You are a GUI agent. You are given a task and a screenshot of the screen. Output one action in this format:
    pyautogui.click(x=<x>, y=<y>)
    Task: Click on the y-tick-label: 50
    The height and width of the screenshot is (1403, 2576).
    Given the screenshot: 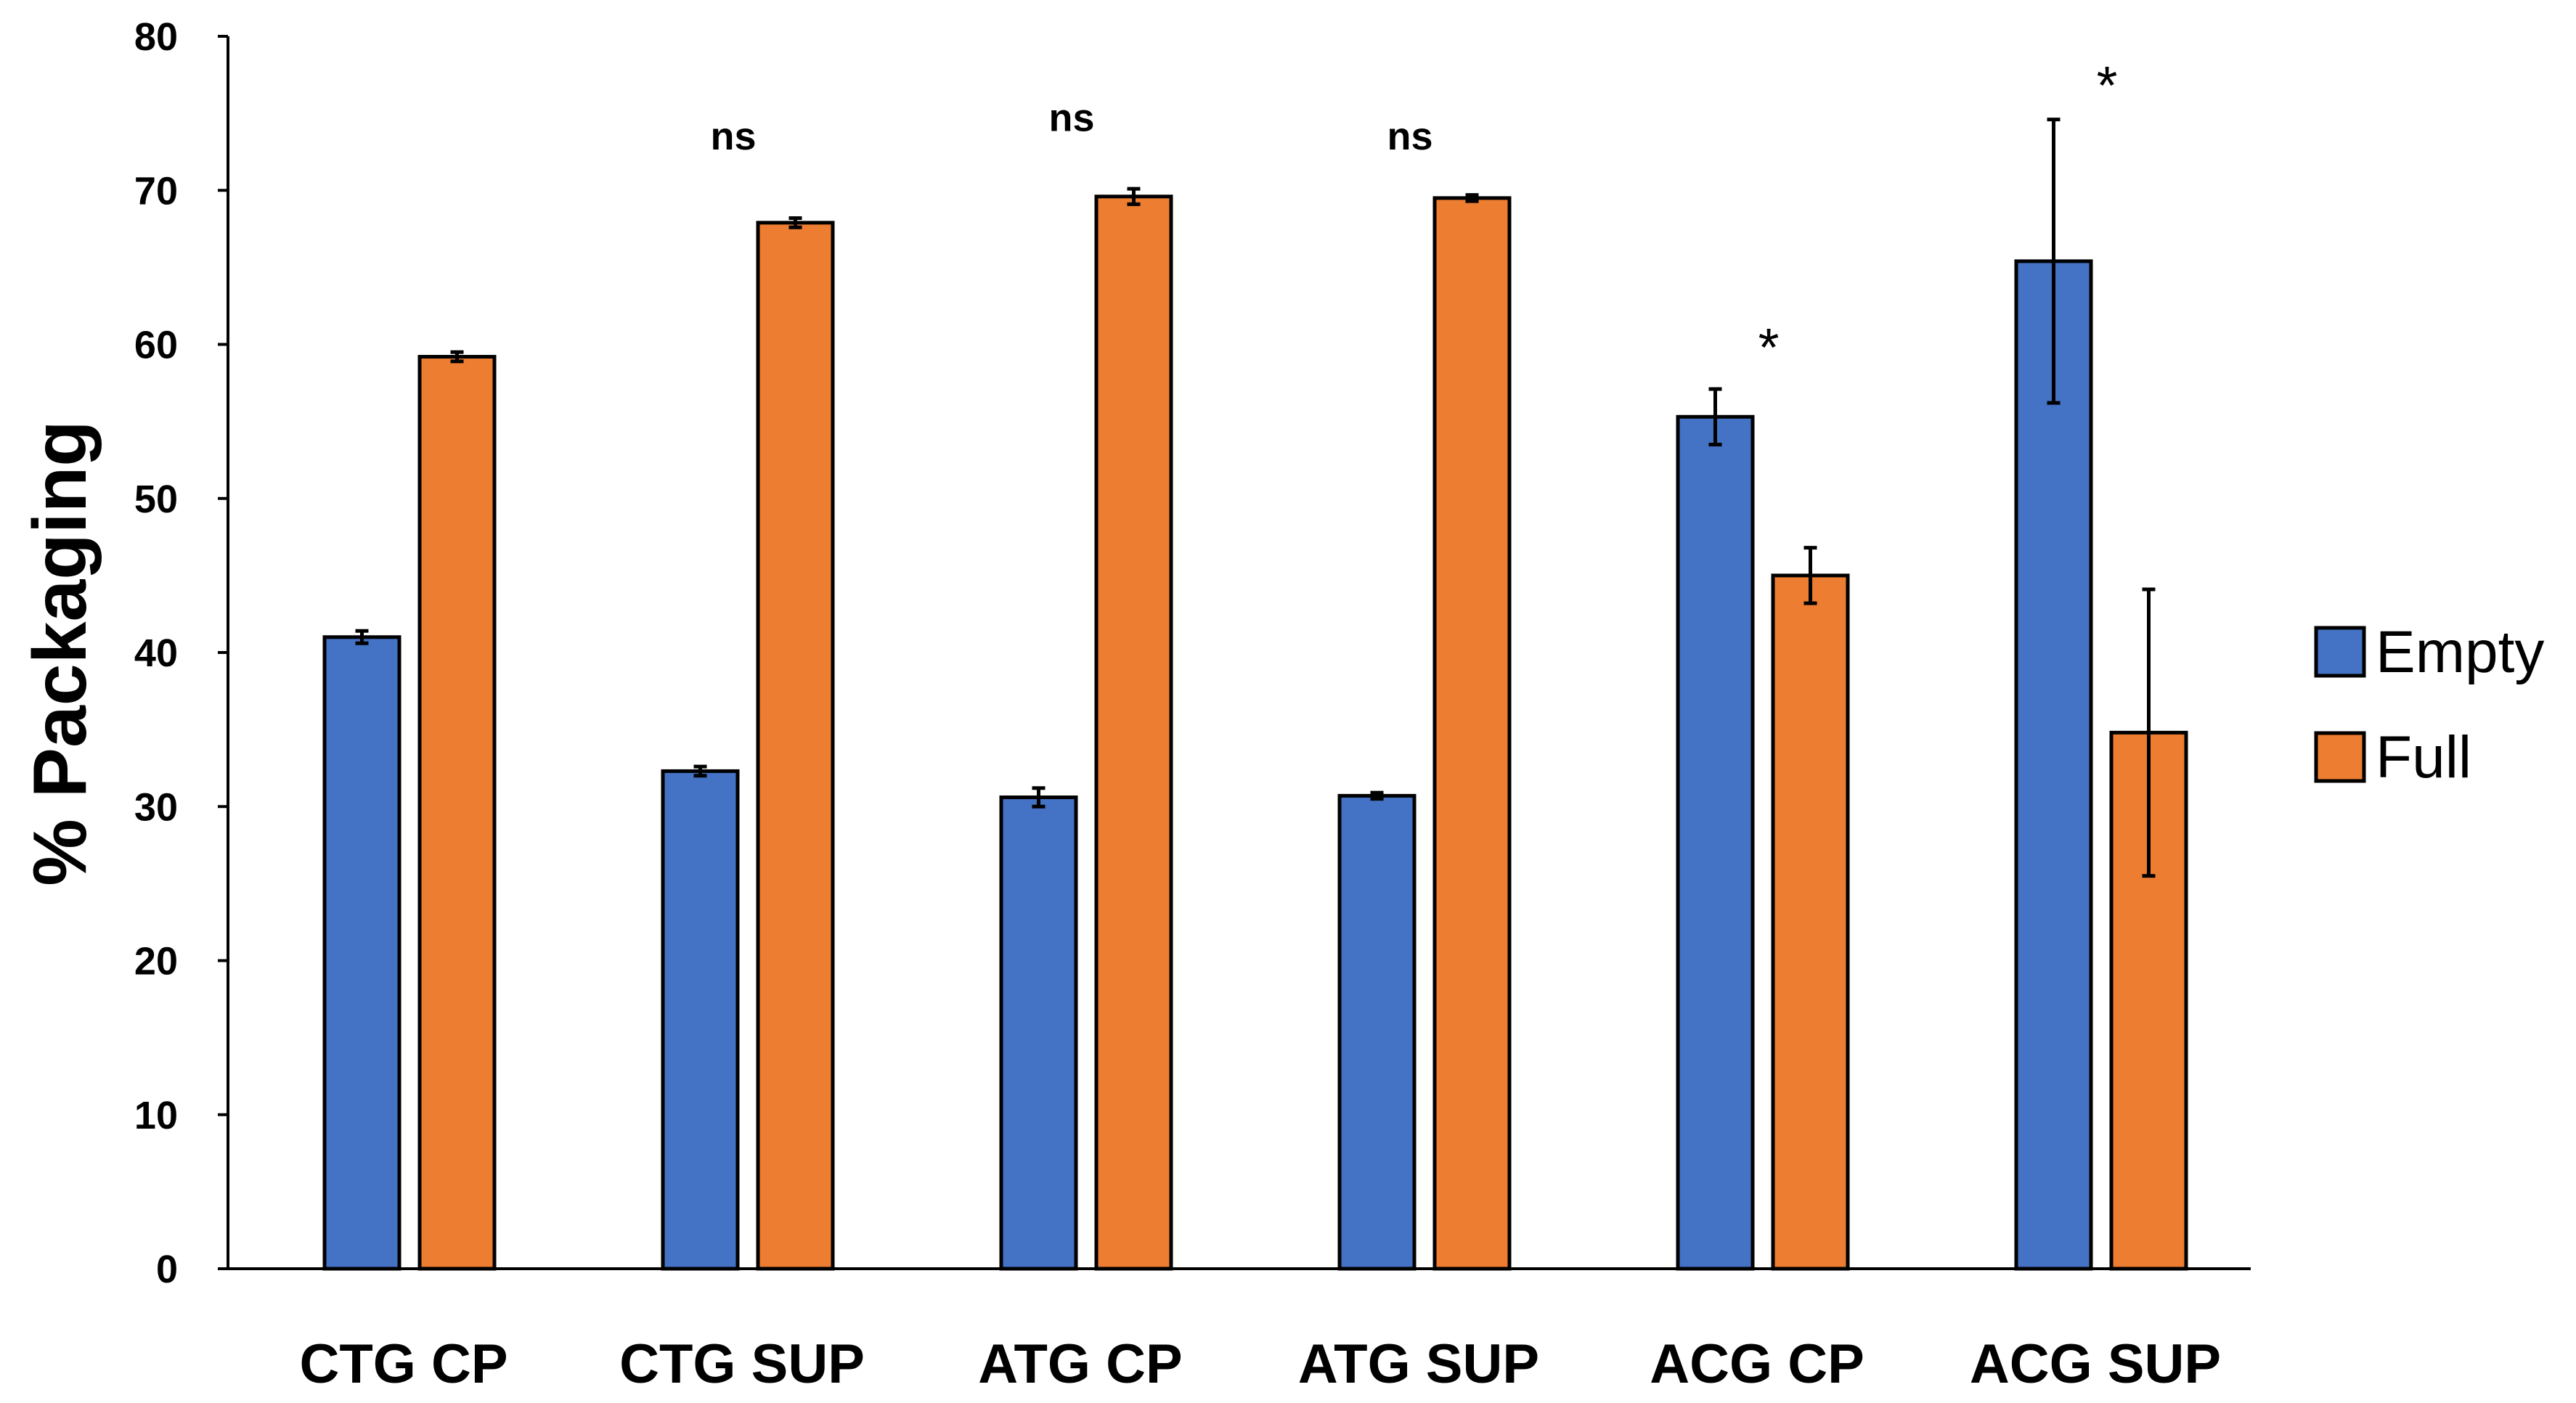 What is the action you would take?
    pyautogui.click(x=156, y=499)
    